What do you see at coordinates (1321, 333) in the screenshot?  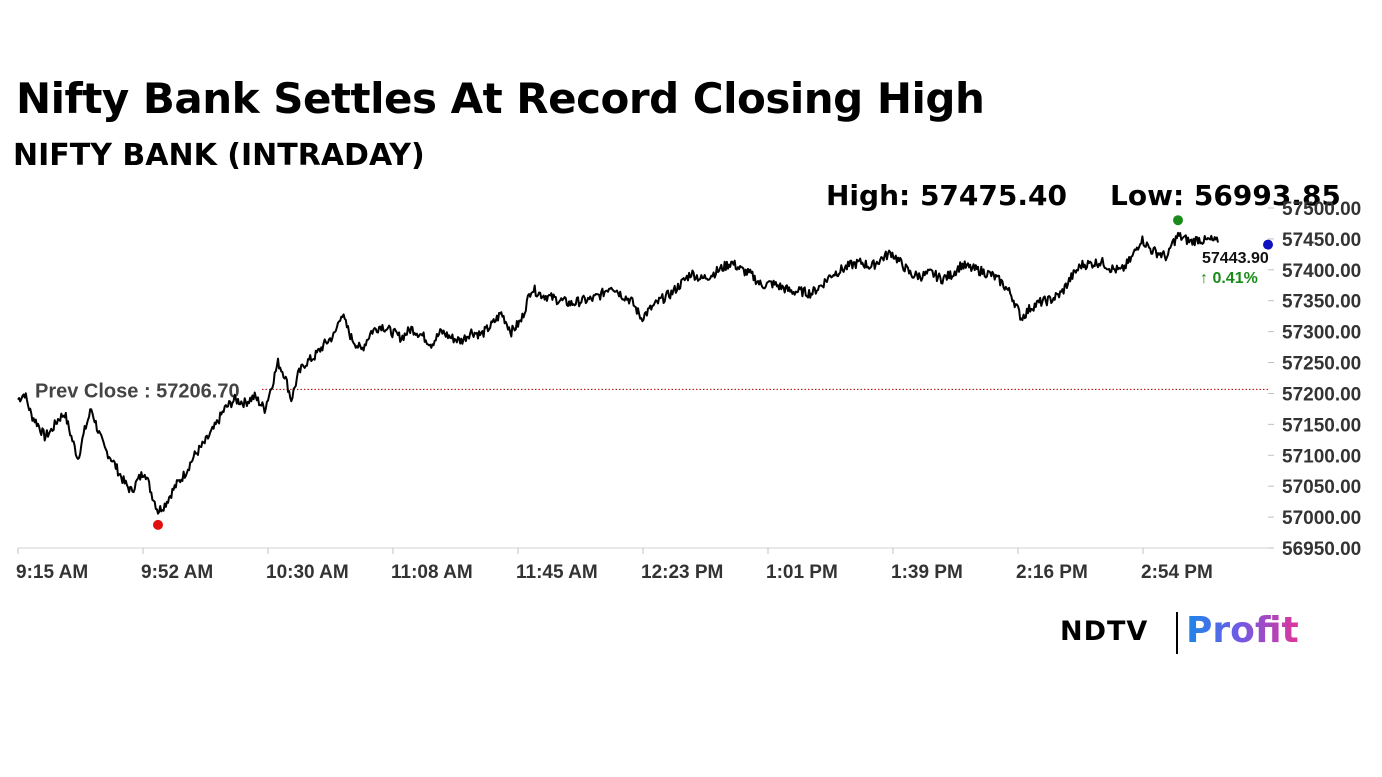 I see `y-tick-label: 57300.00` at bounding box center [1321, 333].